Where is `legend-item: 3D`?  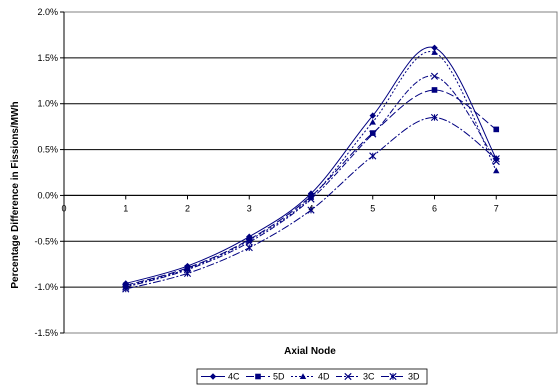 legend-item: 3D is located at coordinates (400, 377).